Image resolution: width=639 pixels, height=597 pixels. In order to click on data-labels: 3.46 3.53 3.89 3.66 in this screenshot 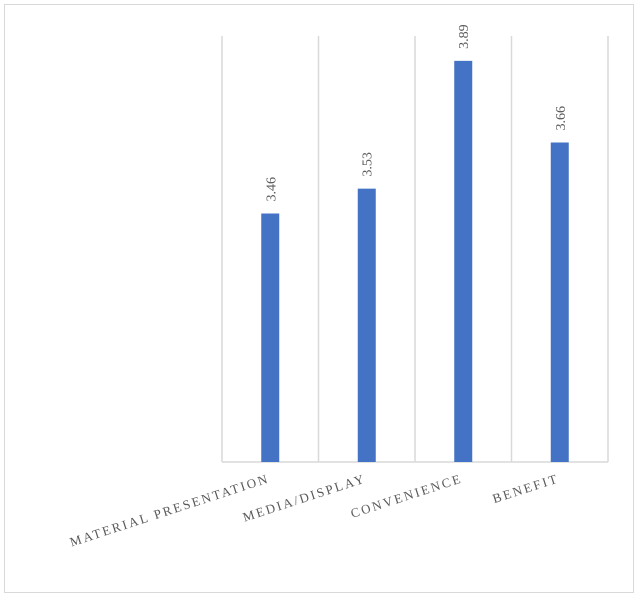, I will do `click(416, 112)`.